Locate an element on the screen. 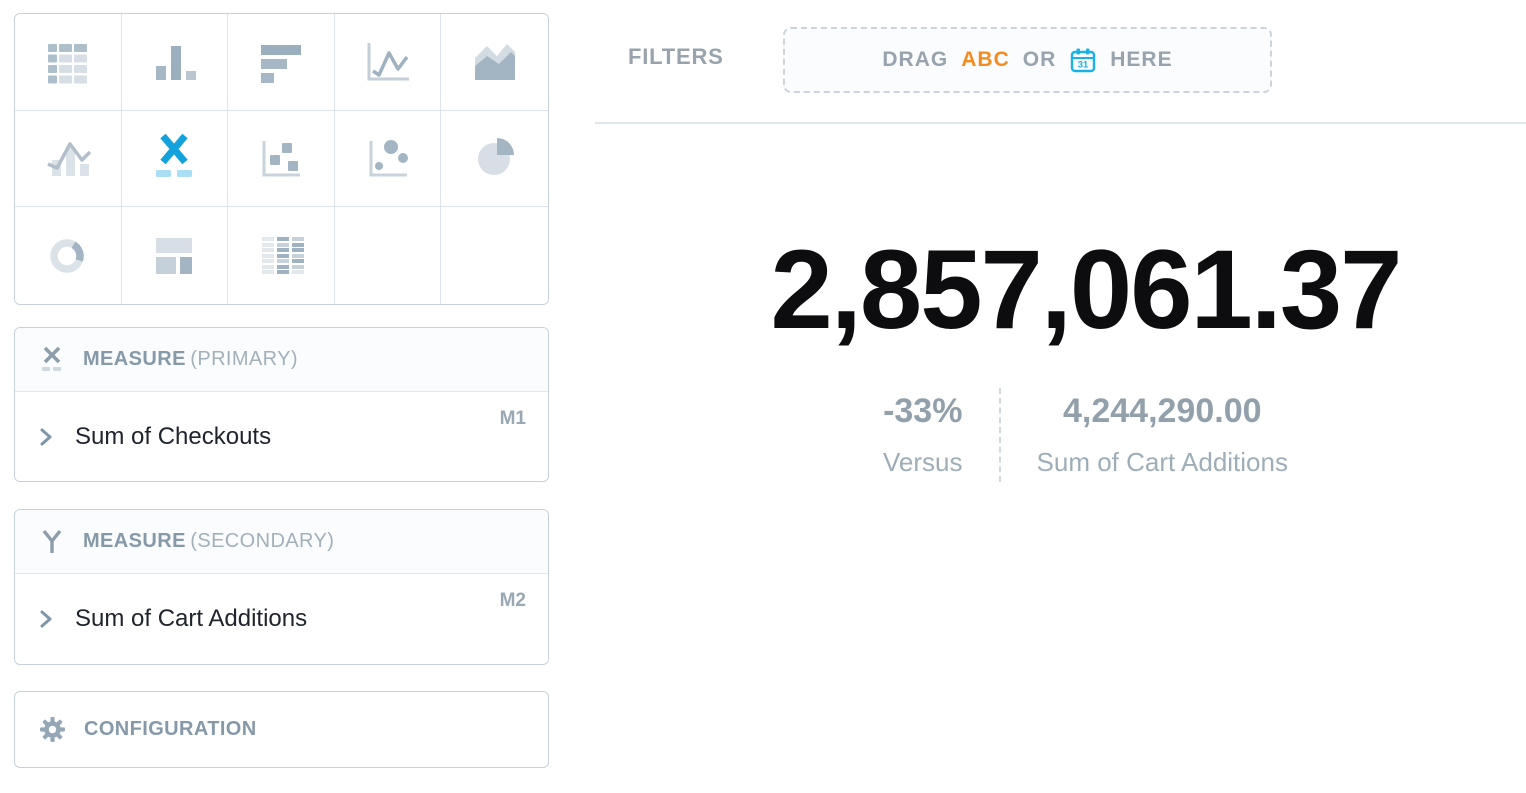  filter-dropzone: DRAG ABC OR 31 HERE is located at coordinates (1027, 60).